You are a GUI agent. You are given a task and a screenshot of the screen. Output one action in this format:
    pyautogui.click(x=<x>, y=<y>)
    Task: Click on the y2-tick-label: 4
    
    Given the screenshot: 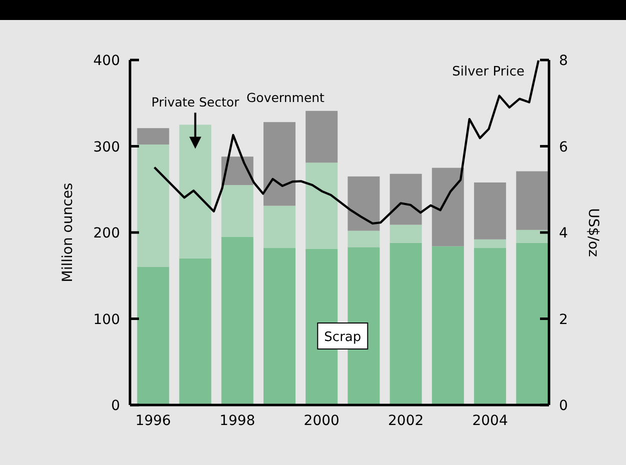 What is the action you would take?
    pyautogui.click(x=563, y=234)
    